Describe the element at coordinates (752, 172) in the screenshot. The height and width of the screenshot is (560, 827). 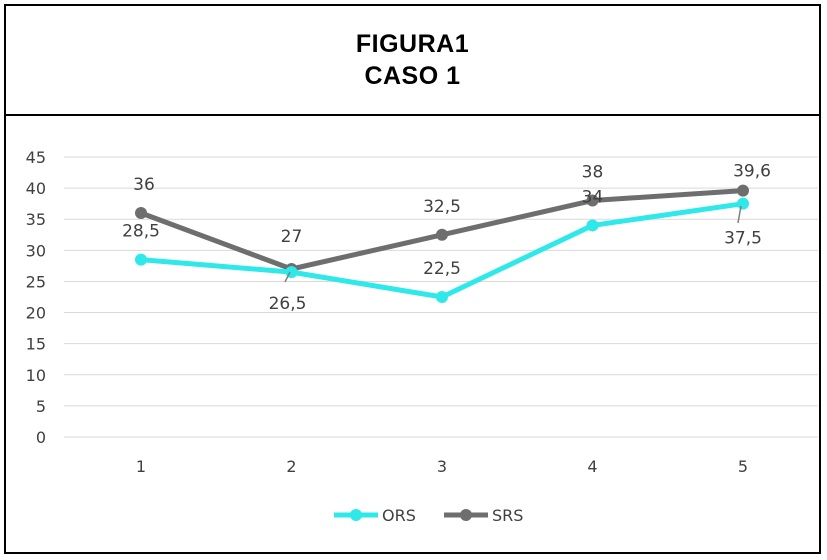
I see `data-label-srs-5: 39,6` at that location.